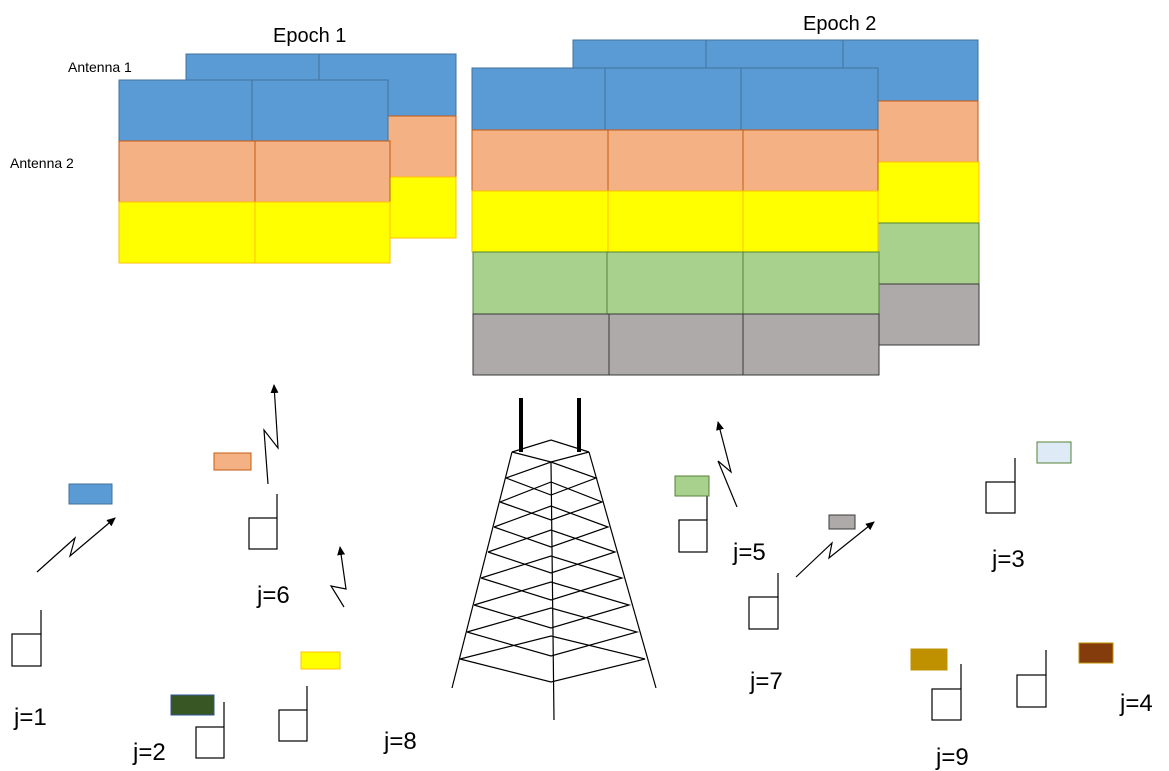 This screenshot has width=1169, height=771. Describe the element at coordinates (309, 36) in the screenshot. I see `epoch1-label: Epoch 1` at that location.